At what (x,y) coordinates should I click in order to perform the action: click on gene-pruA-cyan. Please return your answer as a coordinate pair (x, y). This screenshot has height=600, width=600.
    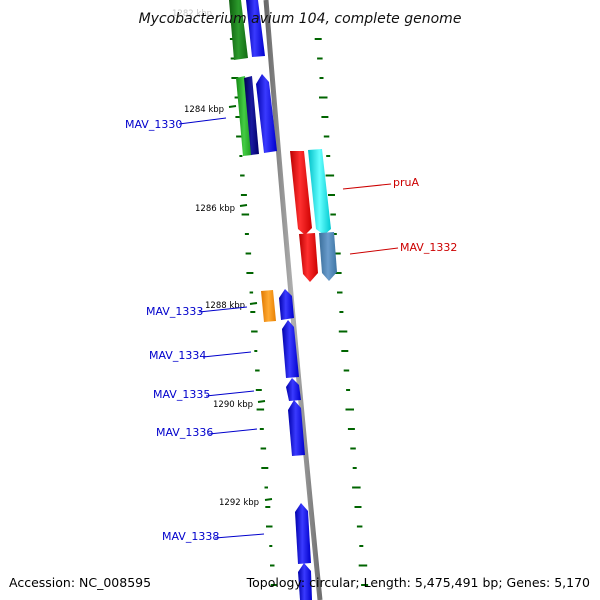
    Looking at the image, I should click on (319, 192).